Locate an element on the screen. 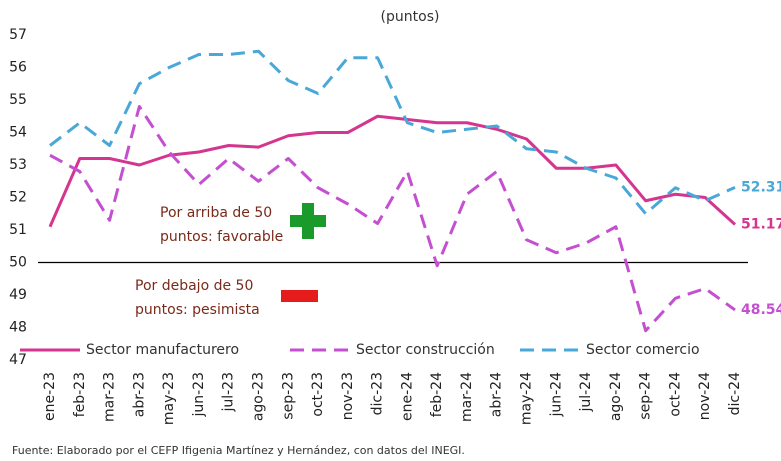  x-tick-label: abr-23 is located at coordinates (139, 394).